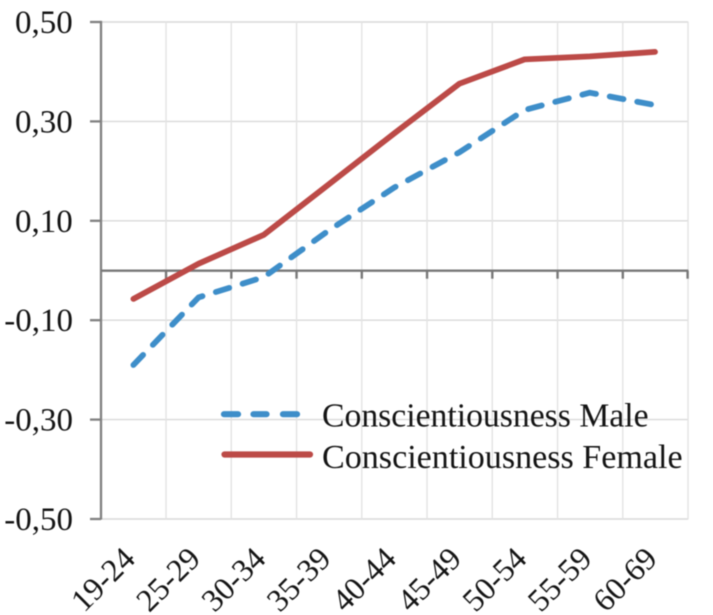 Image resolution: width=713 pixels, height=615 pixels. What do you see at coordinates (502, 457) in the screenshot?
I see `svg-text: Conscientiousness Female` at bounding box center [502, 457].